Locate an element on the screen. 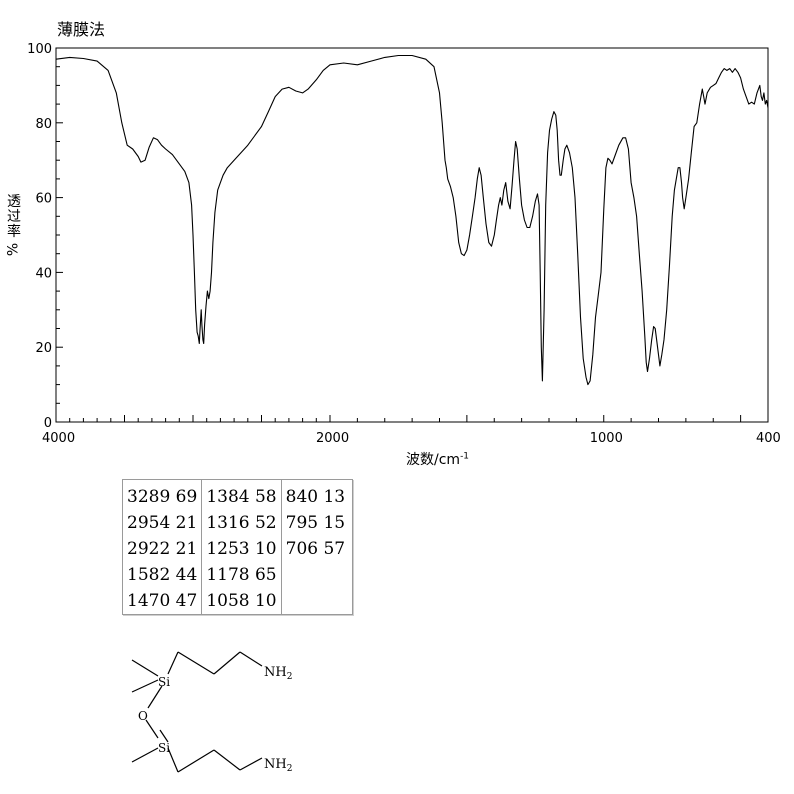 This screenshot has width=794, height=794. y-tick-label: 40 is located at coordinates (43, 273).